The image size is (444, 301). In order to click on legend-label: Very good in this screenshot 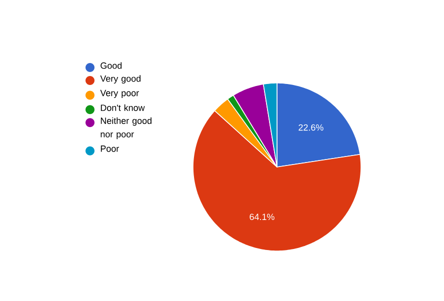, I will do `click(120, 79)`.